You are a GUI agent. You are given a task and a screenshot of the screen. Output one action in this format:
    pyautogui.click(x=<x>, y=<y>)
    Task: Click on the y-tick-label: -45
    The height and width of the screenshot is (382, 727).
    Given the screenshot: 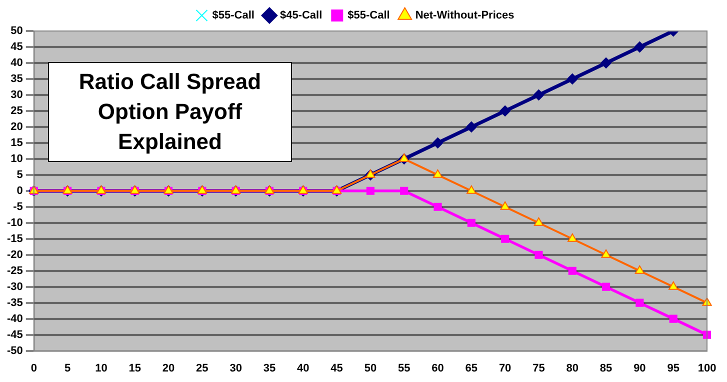 What is the action you would take?
    pyautogui.click(x=14, y=334)
    